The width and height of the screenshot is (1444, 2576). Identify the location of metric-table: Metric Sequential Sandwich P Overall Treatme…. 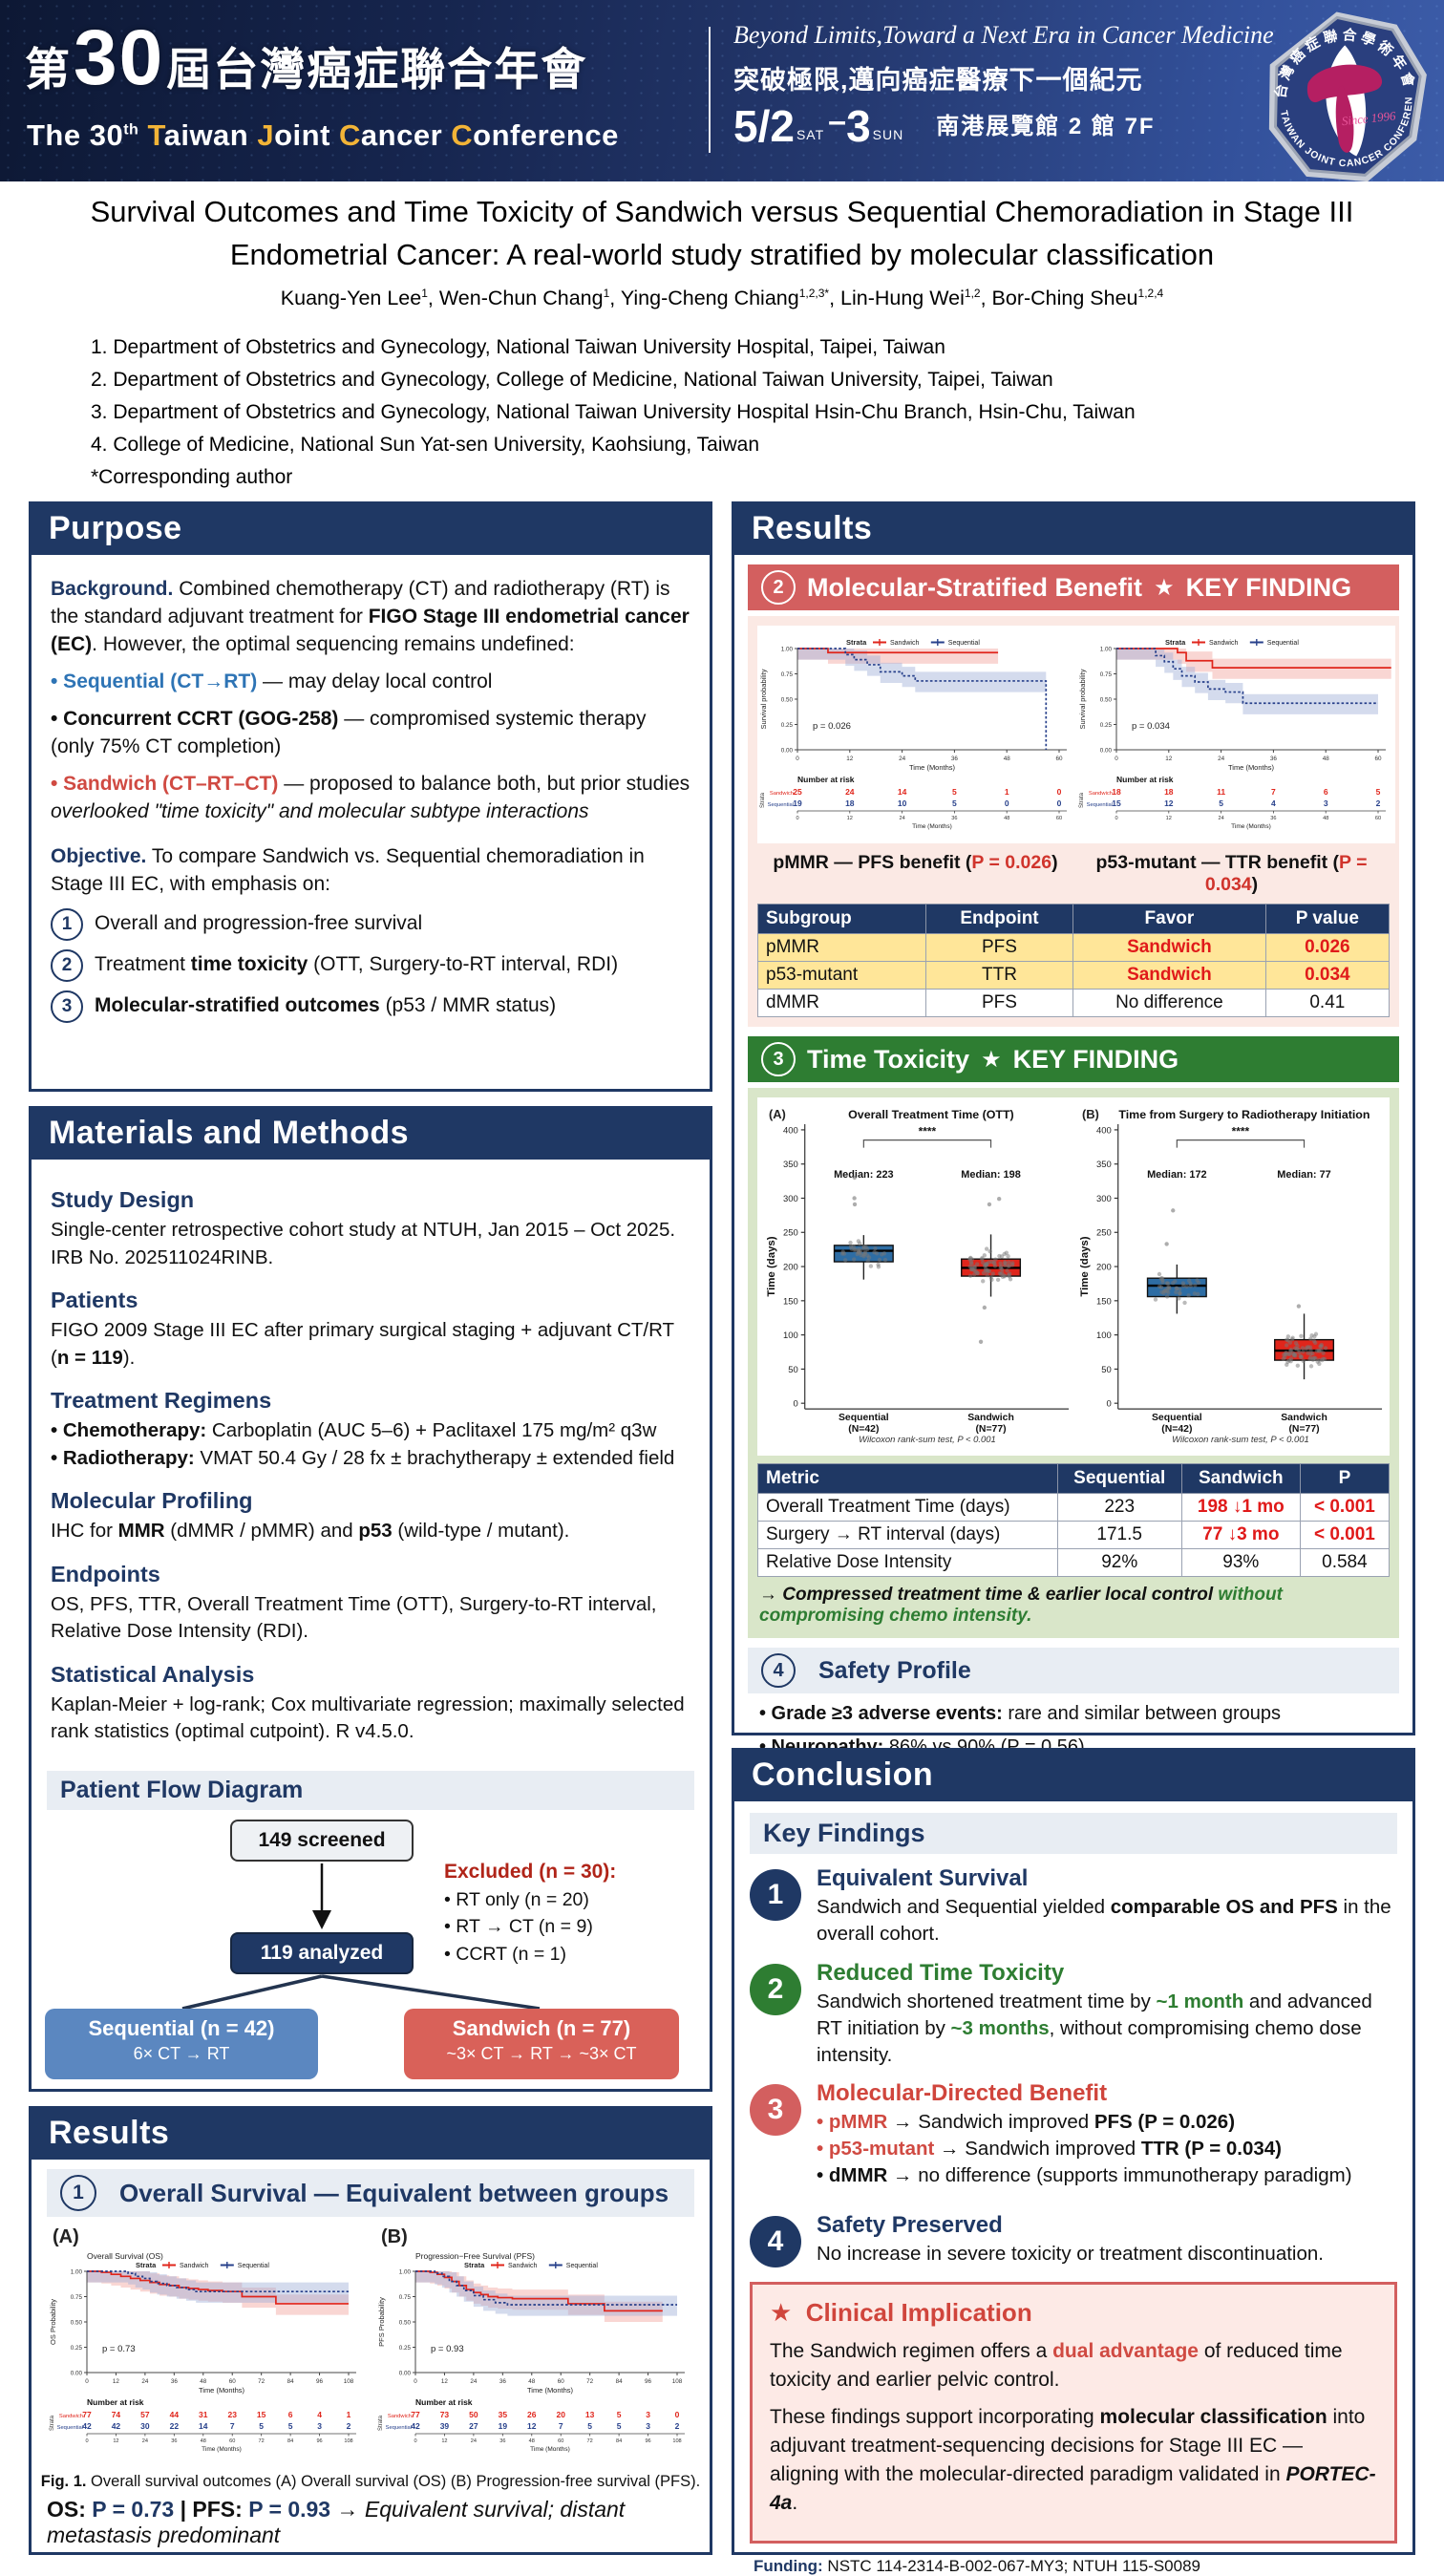
(1074, 1520).